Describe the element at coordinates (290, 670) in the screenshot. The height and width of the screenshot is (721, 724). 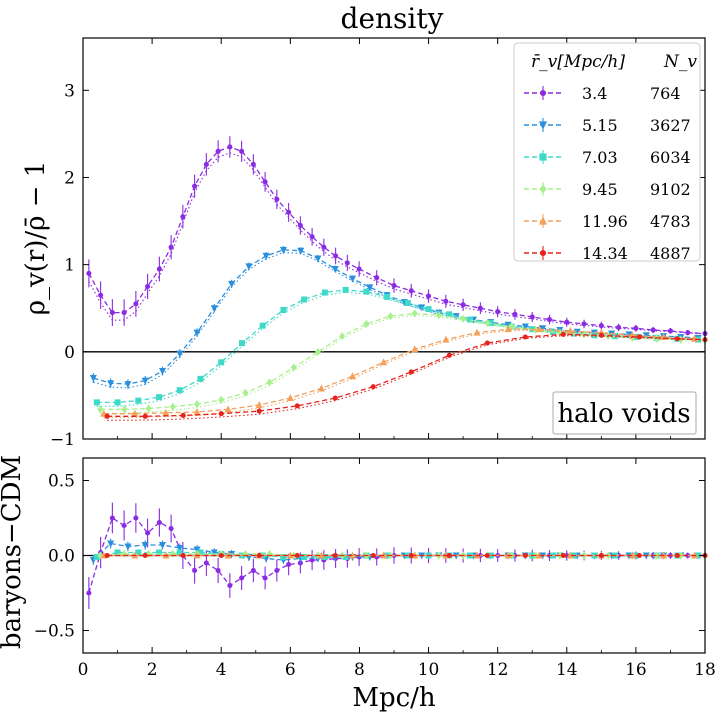
I see `x-tick-label: 6` at that location.